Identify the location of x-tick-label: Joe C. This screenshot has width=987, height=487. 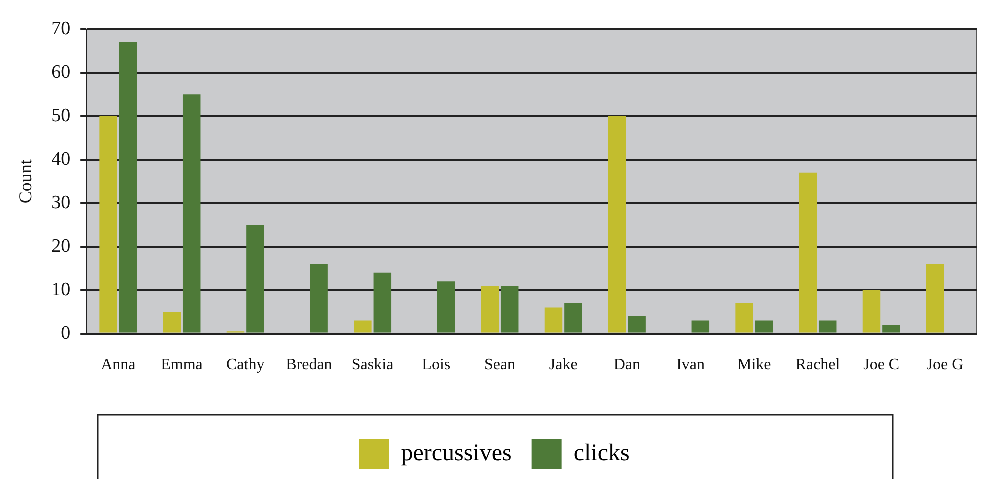
(882, 365).